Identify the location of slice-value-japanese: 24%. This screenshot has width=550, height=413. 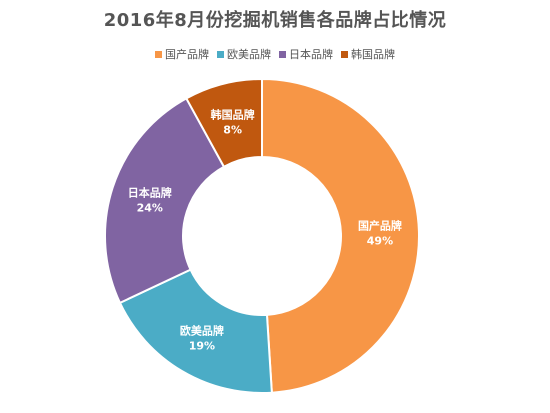
(150, 208).